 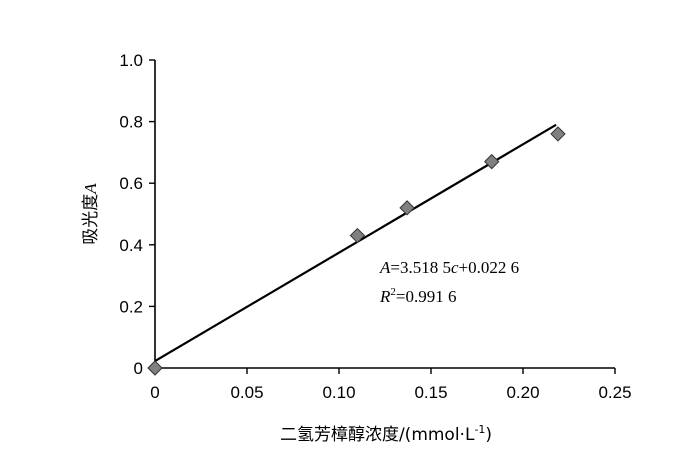 I want to click on x-tick-label: 0, so click(x=154, y=392).